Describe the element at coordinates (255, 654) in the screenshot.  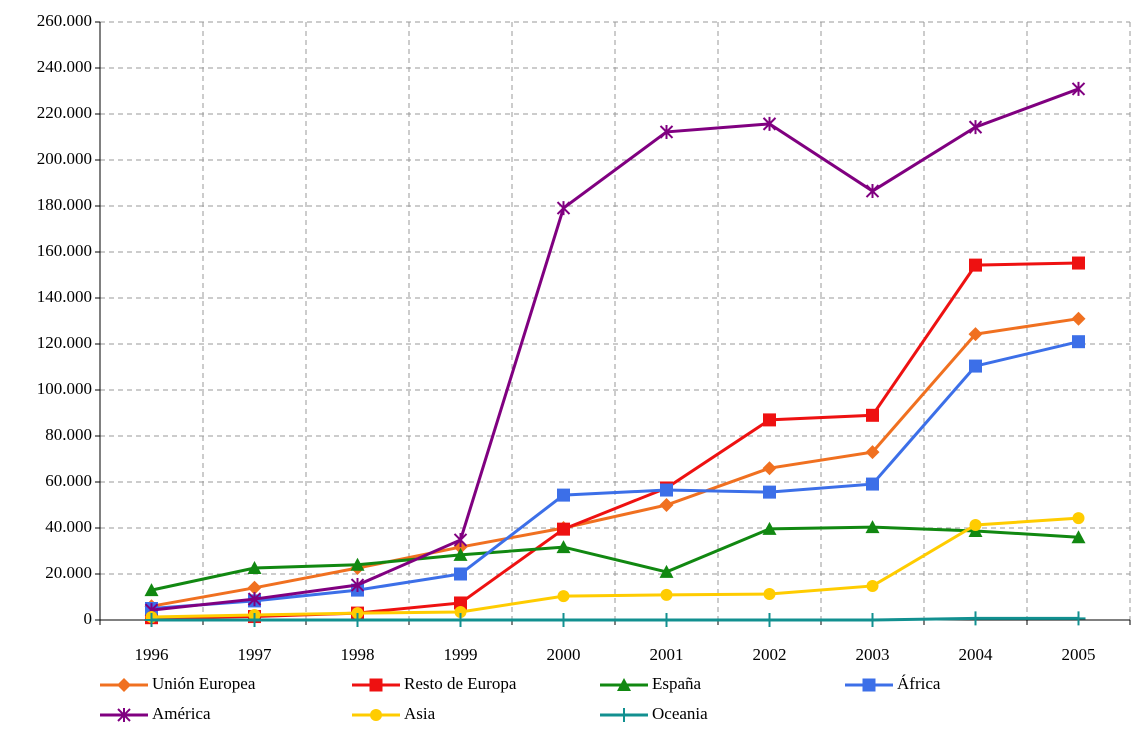
I see `x-tick-label: 1997` at that location.